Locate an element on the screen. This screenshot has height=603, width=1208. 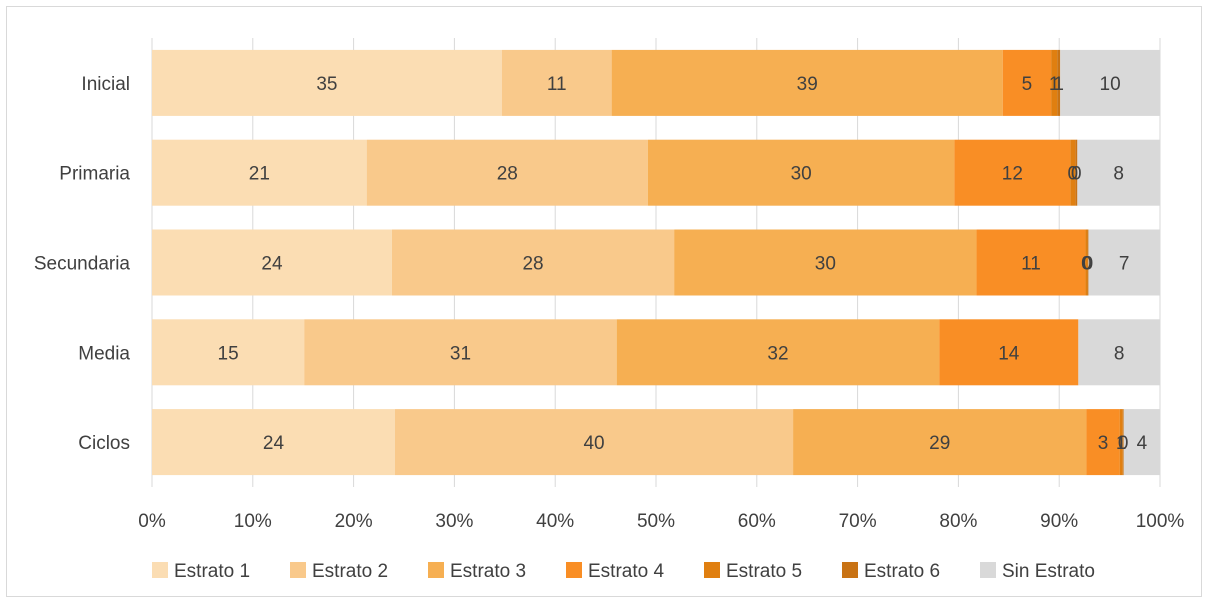
data-label: 35 is located at coordinates (326, 84).